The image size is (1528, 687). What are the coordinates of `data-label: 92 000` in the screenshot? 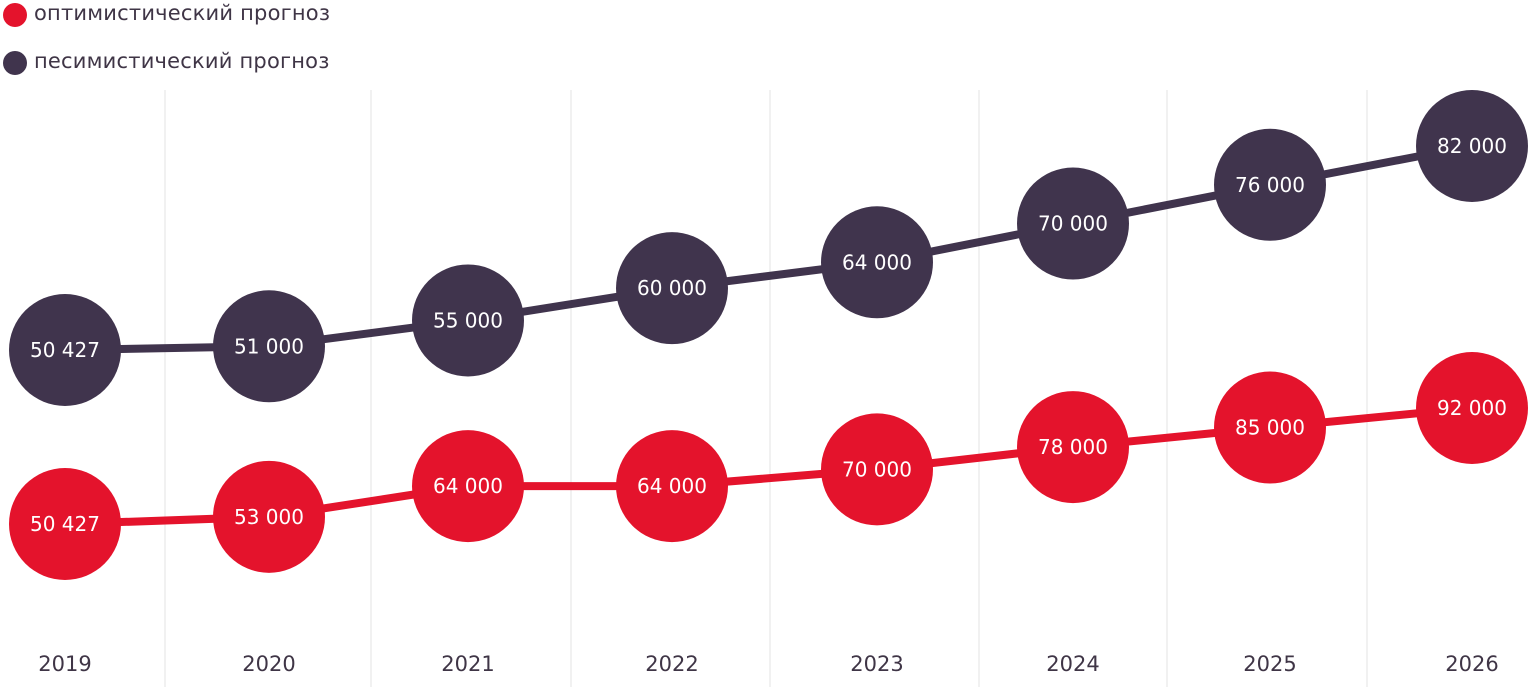 It's located at (1472, 408).